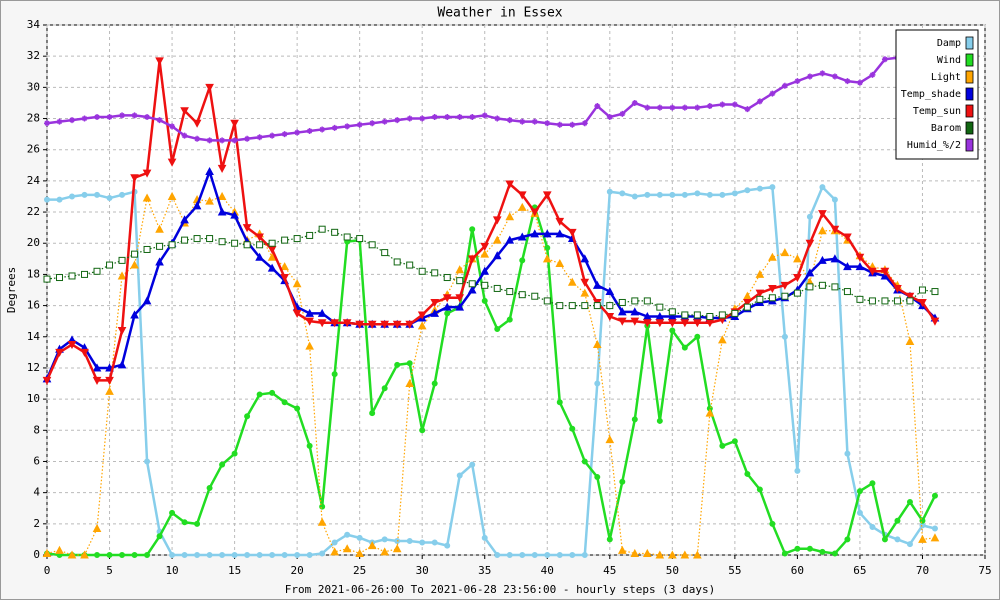 This screenshot has width=1000, height=600. Describe the element at coordinates (922, 570) in the screenshot. I see `x-tick-label: 70` at that location.